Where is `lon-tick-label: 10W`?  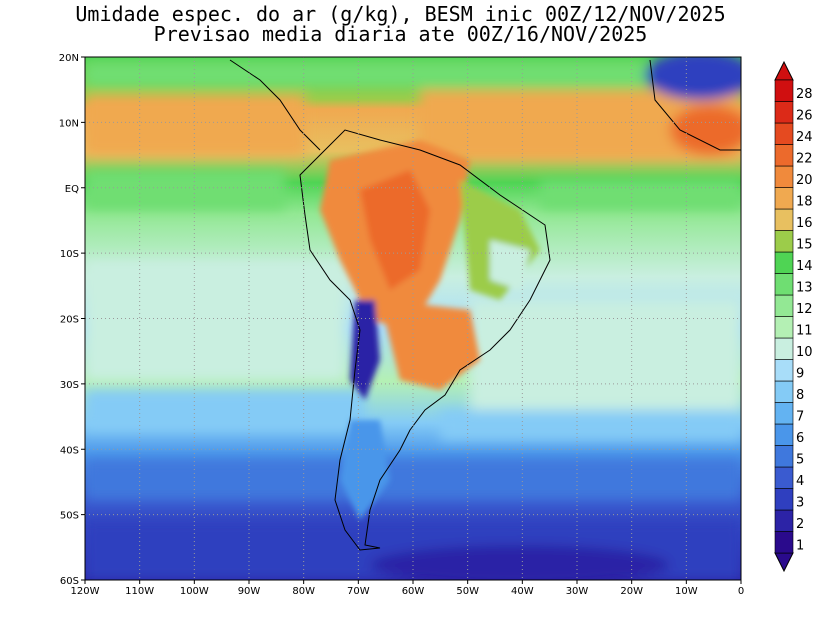
lon-tick-label: 10W is located at coordinates (686, 591).